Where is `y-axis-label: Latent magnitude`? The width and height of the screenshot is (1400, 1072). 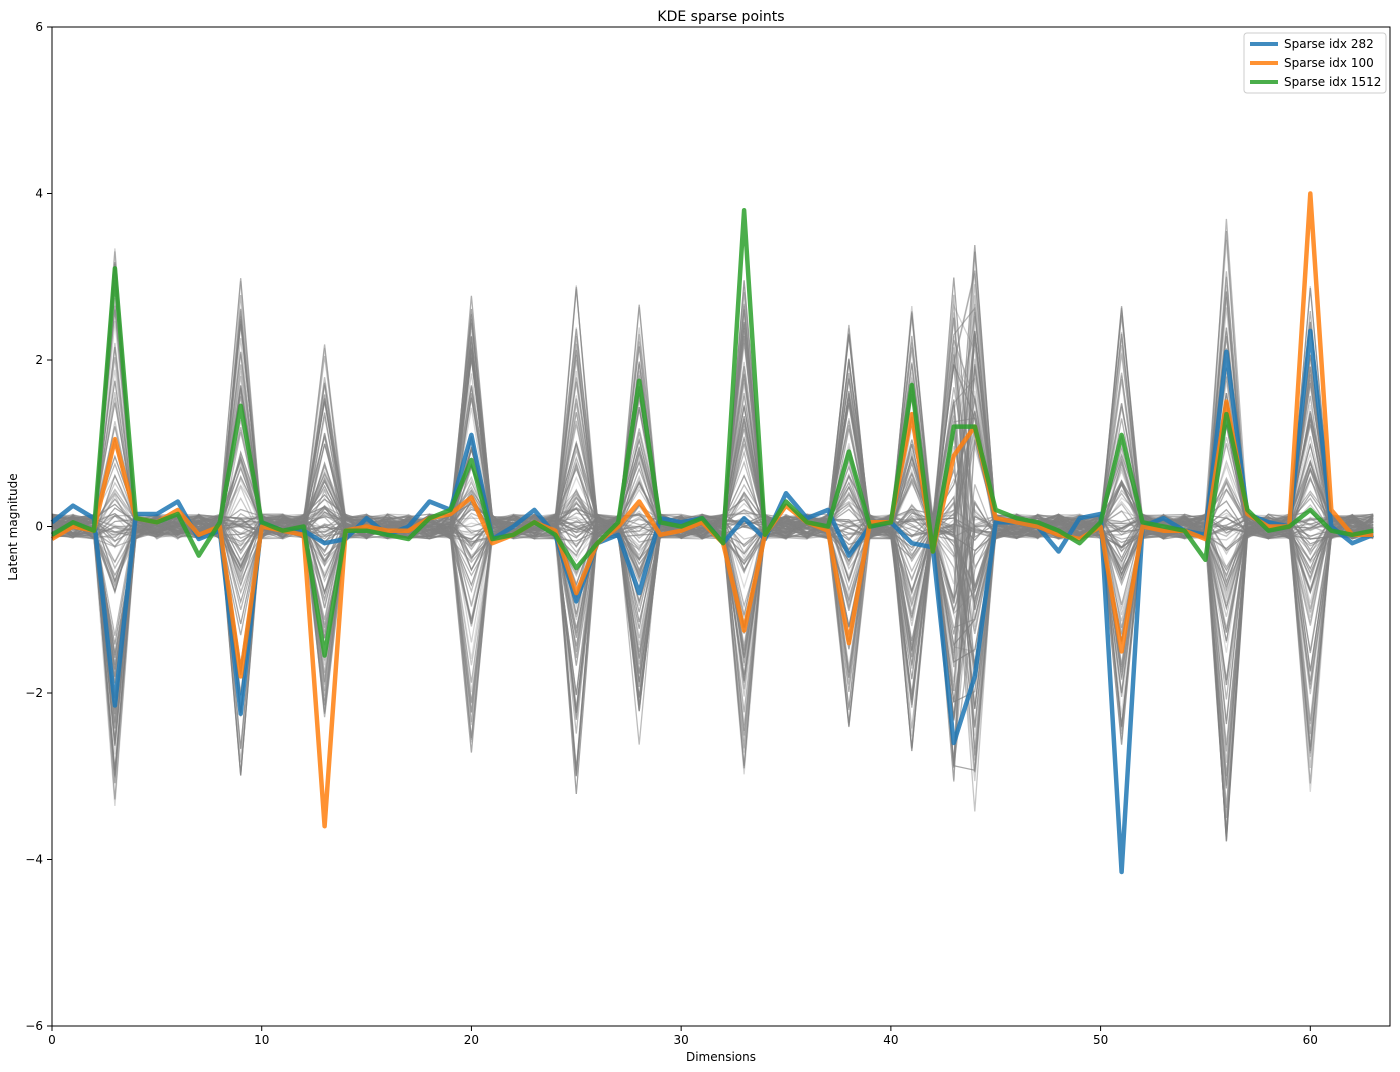 y-axis-label: Latent magnitude is located at coordinates (13, 526).